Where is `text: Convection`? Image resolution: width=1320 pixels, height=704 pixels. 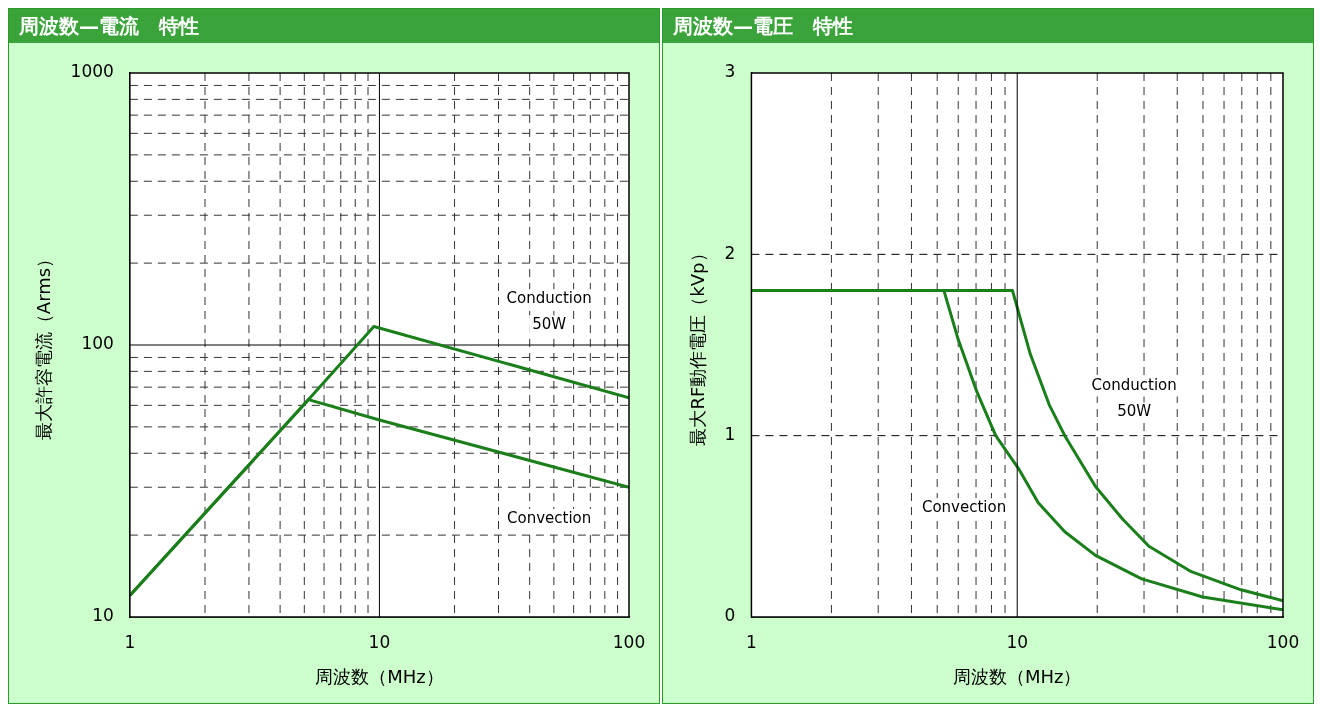
text: Convection is located at coordinates (549, 517).